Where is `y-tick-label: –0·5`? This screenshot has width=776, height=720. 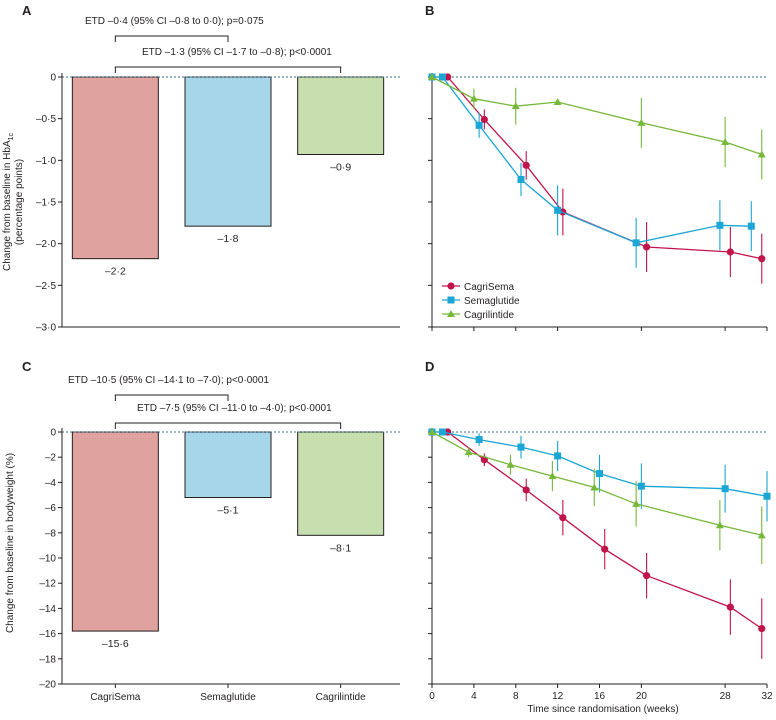
y-tick-label: –0·5 is located at coordinates (46, 119).